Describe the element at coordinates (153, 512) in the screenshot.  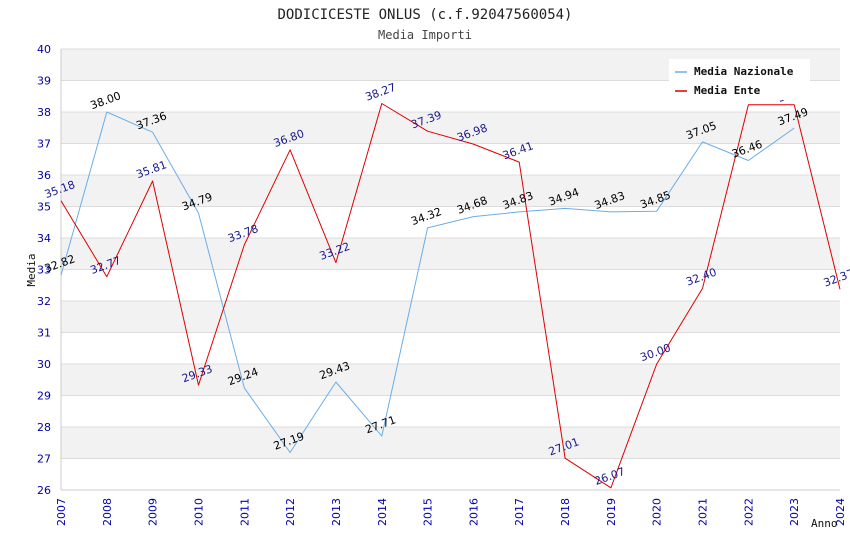
I see `x-tick-label: 2009` at that location.